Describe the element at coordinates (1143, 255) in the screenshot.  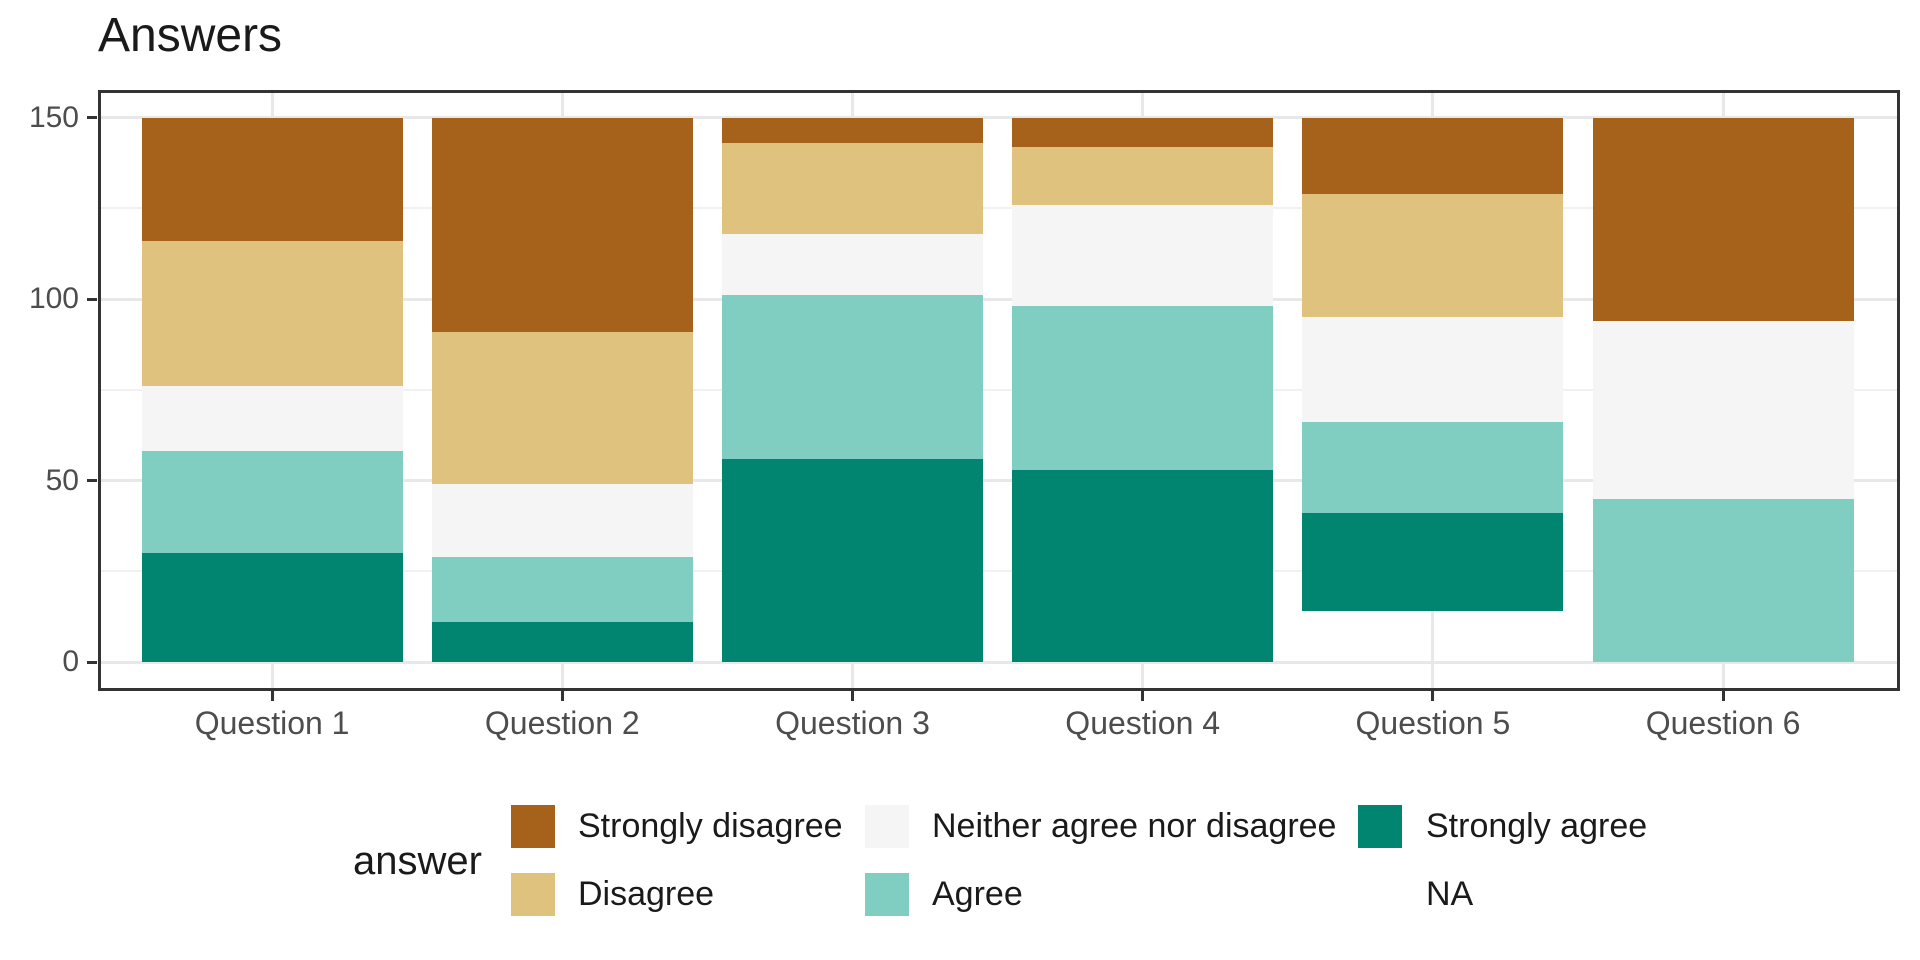
I see `bar-segment-4-neither-agree-nor-disagree` at that location.